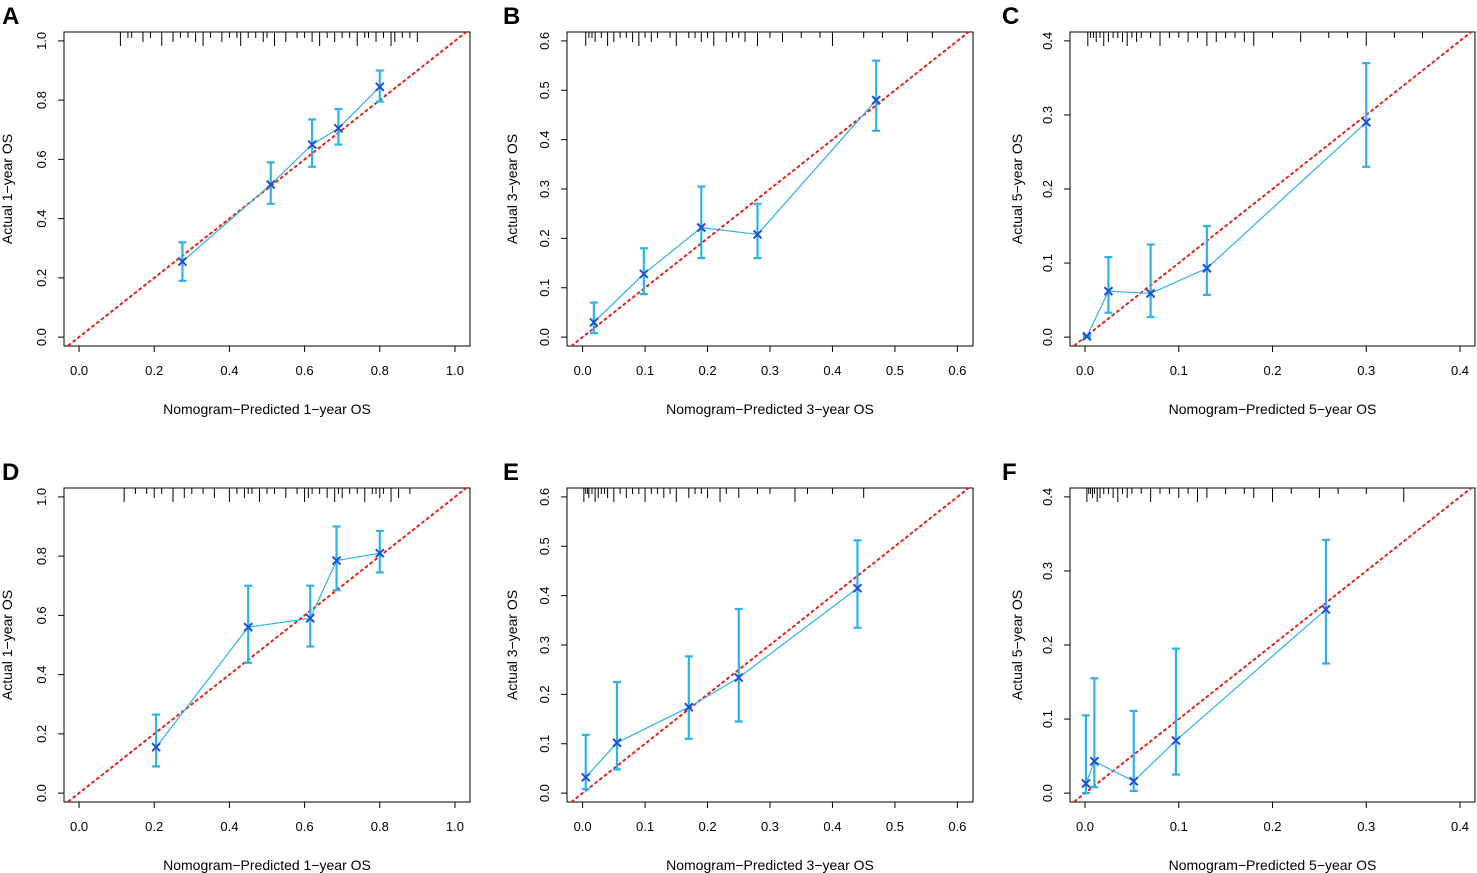 Image resolution: width=1477 pixels, height=873 pixels. I want to click on y-axis-title: Actual 3−year OS, so click(512, 189).